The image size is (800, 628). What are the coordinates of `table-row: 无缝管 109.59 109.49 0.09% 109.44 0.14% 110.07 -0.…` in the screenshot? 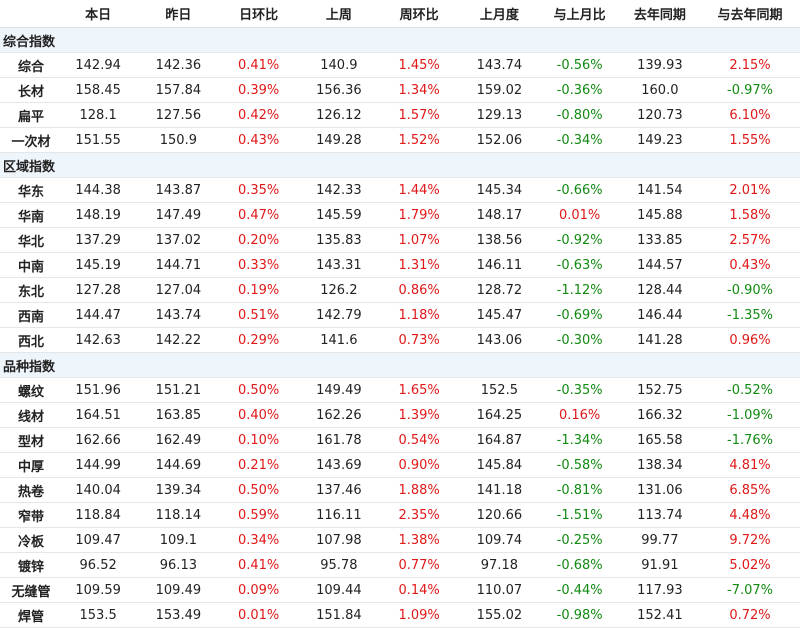 It's located at (400, 590).